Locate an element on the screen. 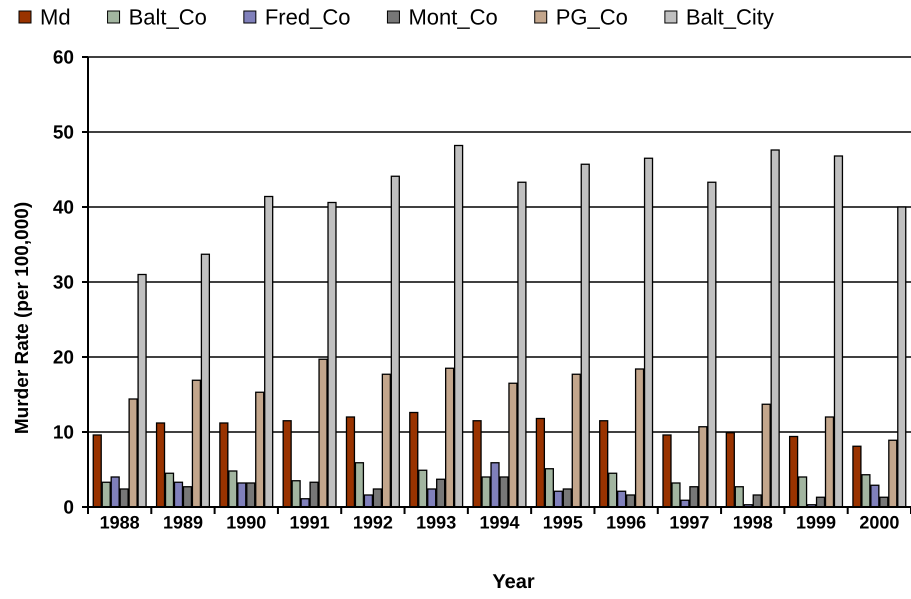  legend-label: Mont_Co is located at coordinates (453, 17).